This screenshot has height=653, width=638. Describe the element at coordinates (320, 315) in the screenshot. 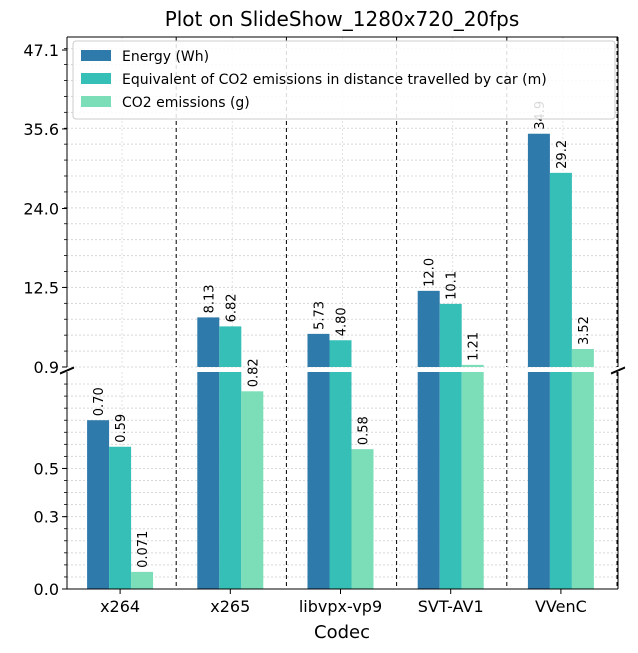

I see `data-label: 5.73` at that location.